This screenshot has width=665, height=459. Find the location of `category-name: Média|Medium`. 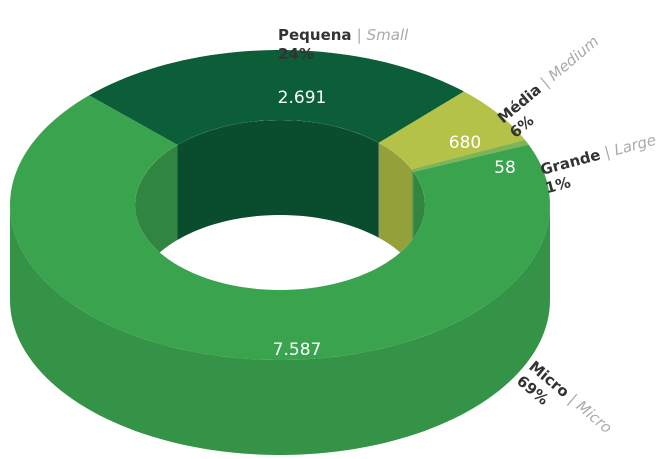

category-name: Média|Medium is located at coordinates (548, 79).